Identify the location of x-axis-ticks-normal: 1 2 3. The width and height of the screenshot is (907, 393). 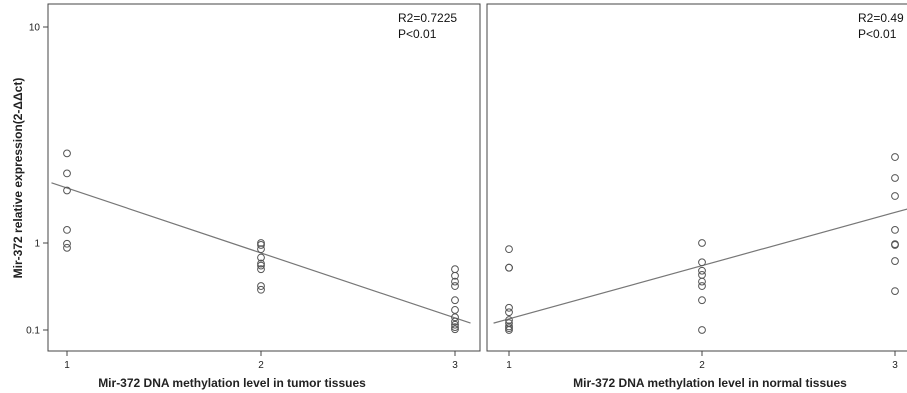
(702, 361).